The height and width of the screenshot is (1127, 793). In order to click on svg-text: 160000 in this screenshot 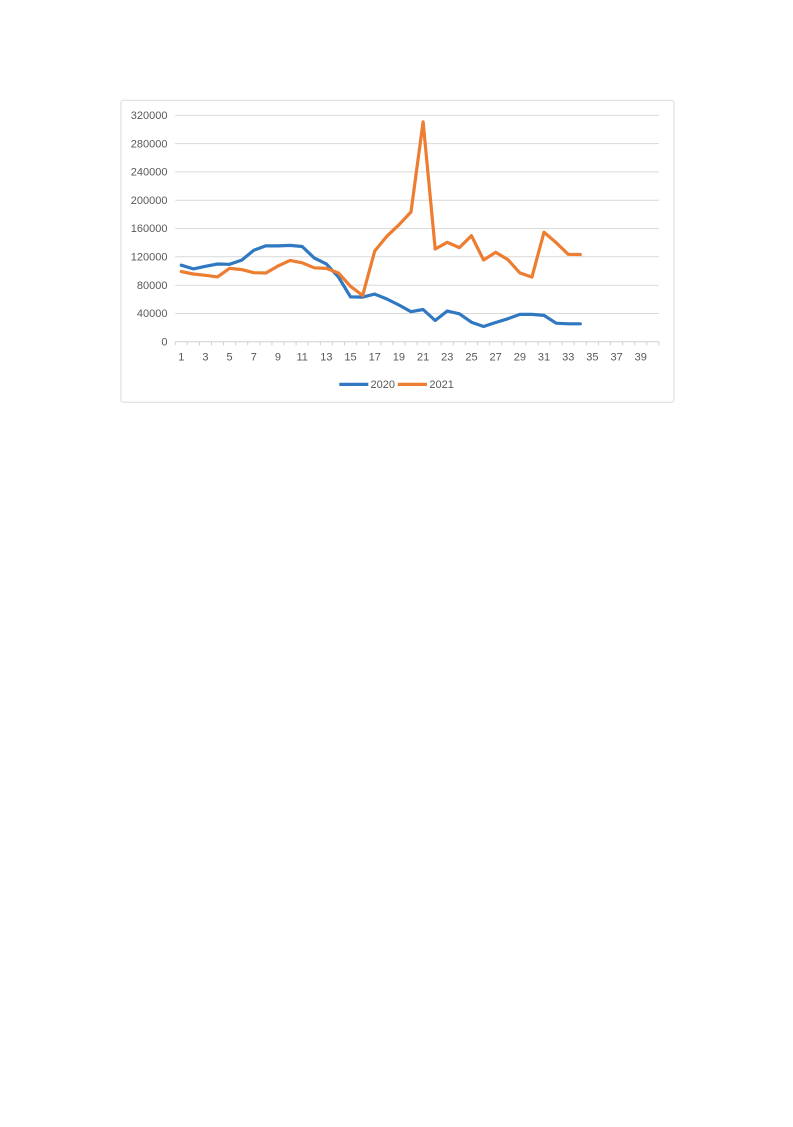, I will do `click(149, 229)`.